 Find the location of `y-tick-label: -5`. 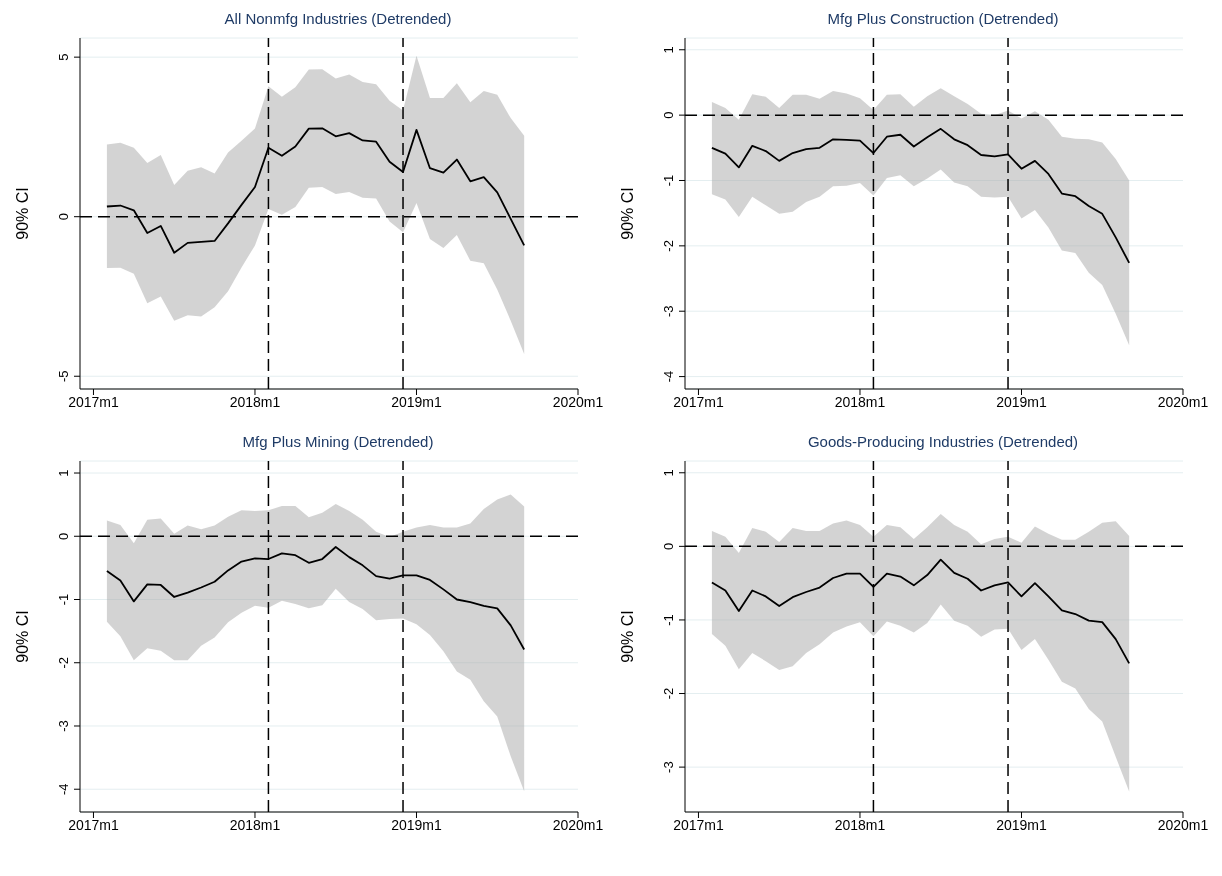

y-tick-label: -5 is located at coordinates (63, 376).